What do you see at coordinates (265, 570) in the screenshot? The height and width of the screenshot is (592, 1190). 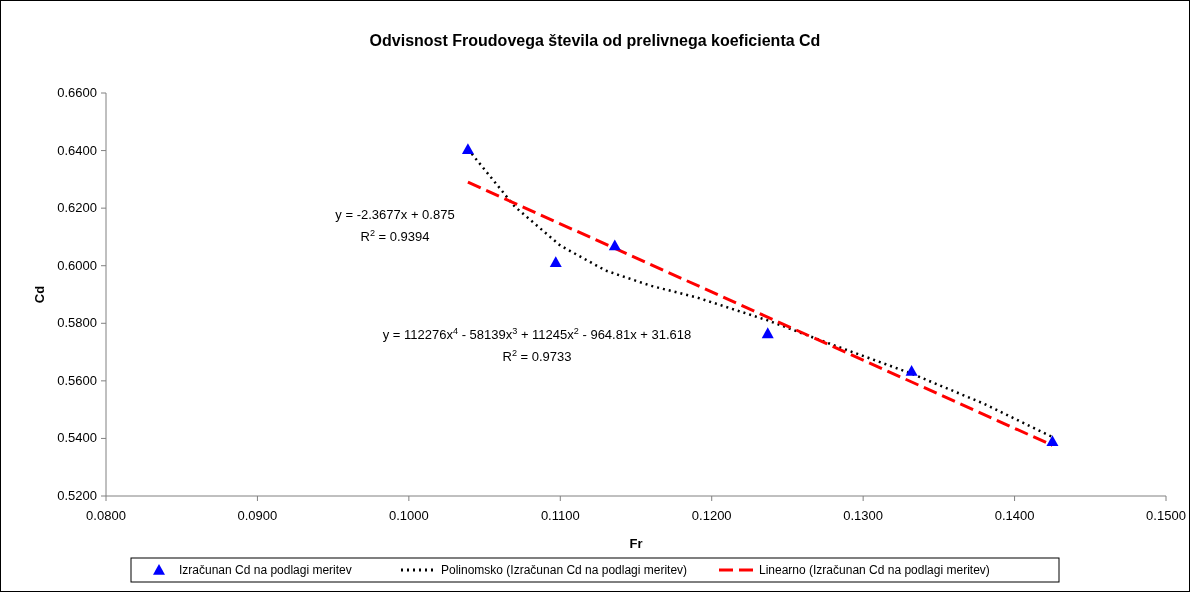 I see `legend-label: Izračunan Cd na podlagi meritev` at bounding box center [265, 570].